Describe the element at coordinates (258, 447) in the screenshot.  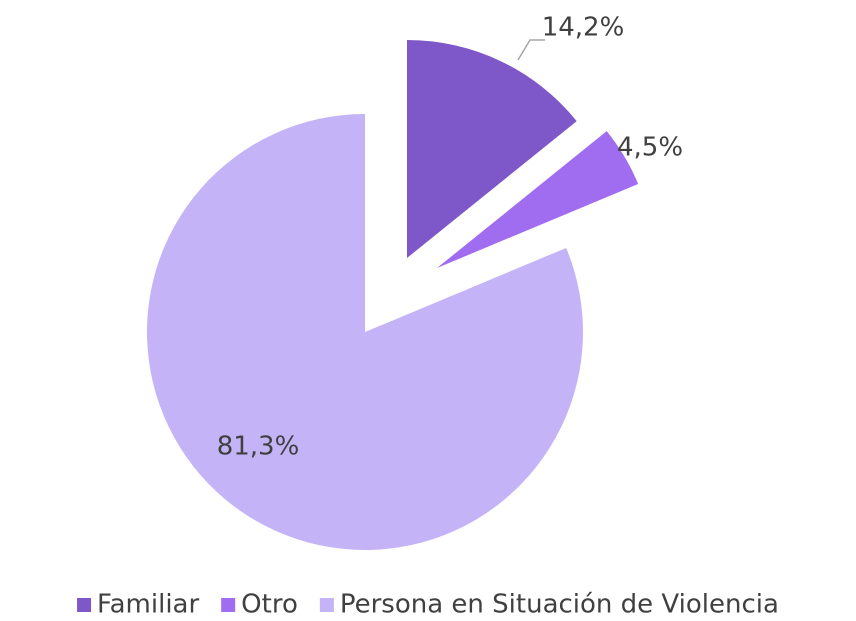
I see `data-label: 81,3%` at that location.